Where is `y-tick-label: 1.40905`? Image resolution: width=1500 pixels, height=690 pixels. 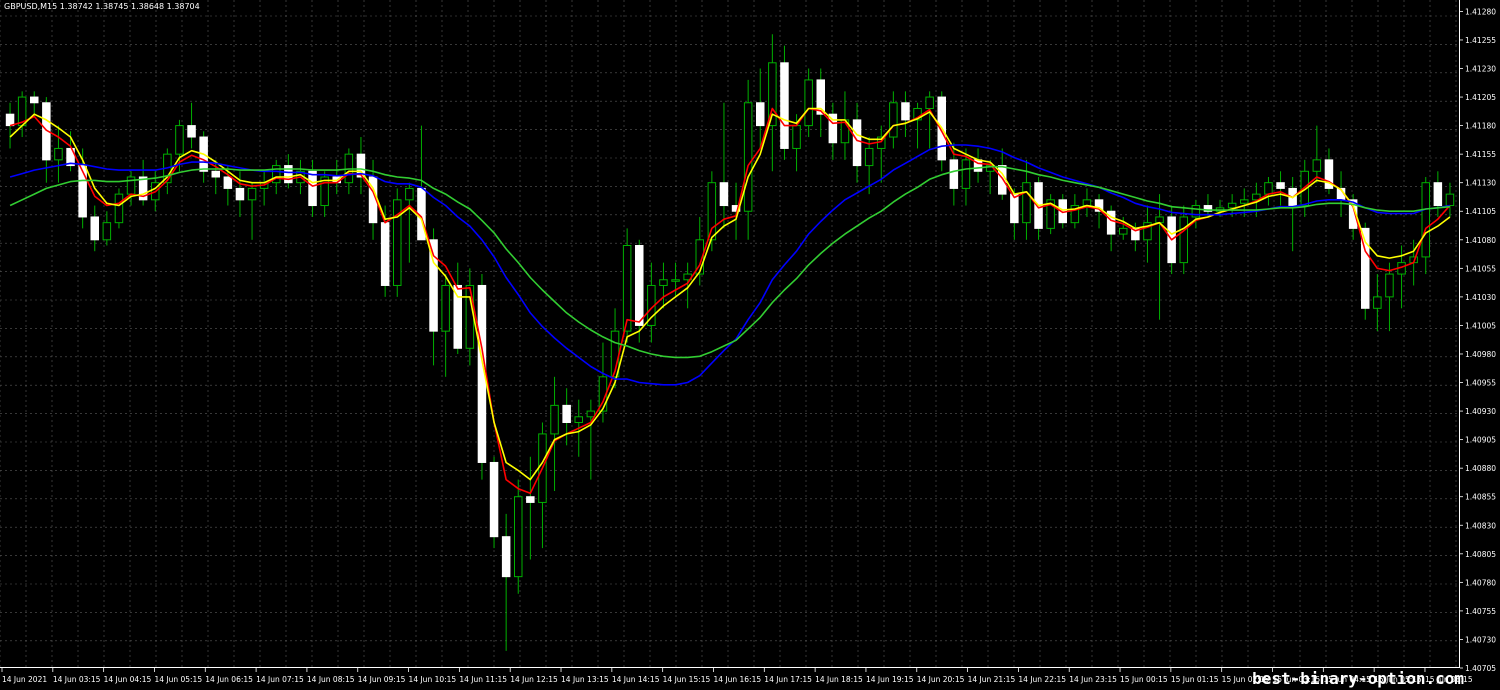 y-tick-label: 1.40905 is located at coordinates (1480, 440).